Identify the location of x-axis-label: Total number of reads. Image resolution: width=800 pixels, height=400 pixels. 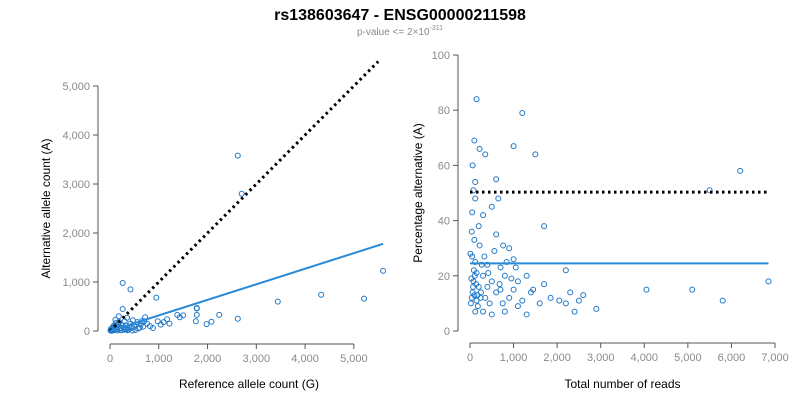
(622, 384).